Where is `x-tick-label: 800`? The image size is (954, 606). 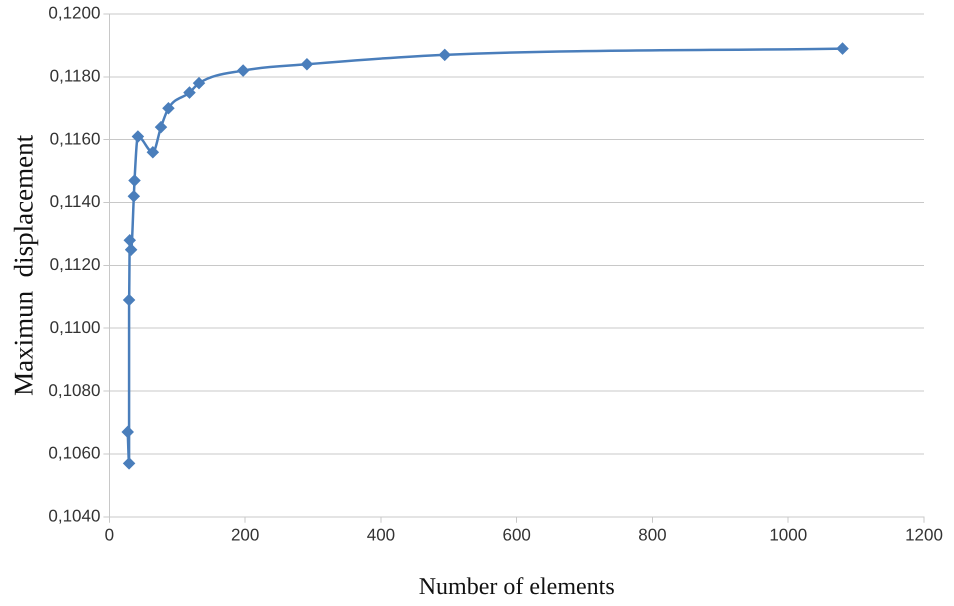 x-tick-label: 800 is located at coordinates (652, 535).